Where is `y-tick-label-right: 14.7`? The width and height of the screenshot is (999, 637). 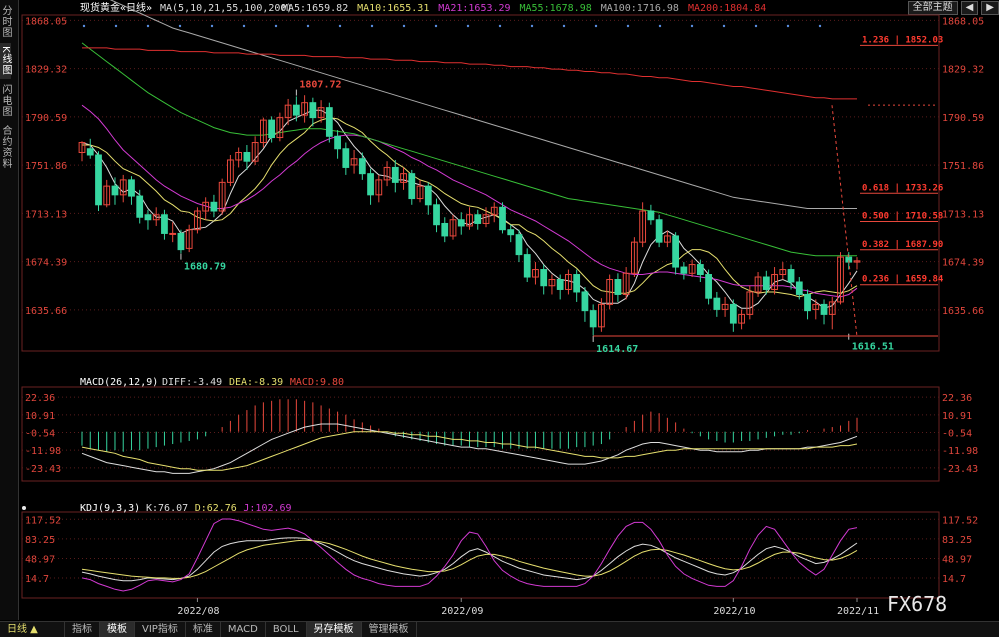 y-tick-label-right: 14.7 is located at coordinates (954, 579).